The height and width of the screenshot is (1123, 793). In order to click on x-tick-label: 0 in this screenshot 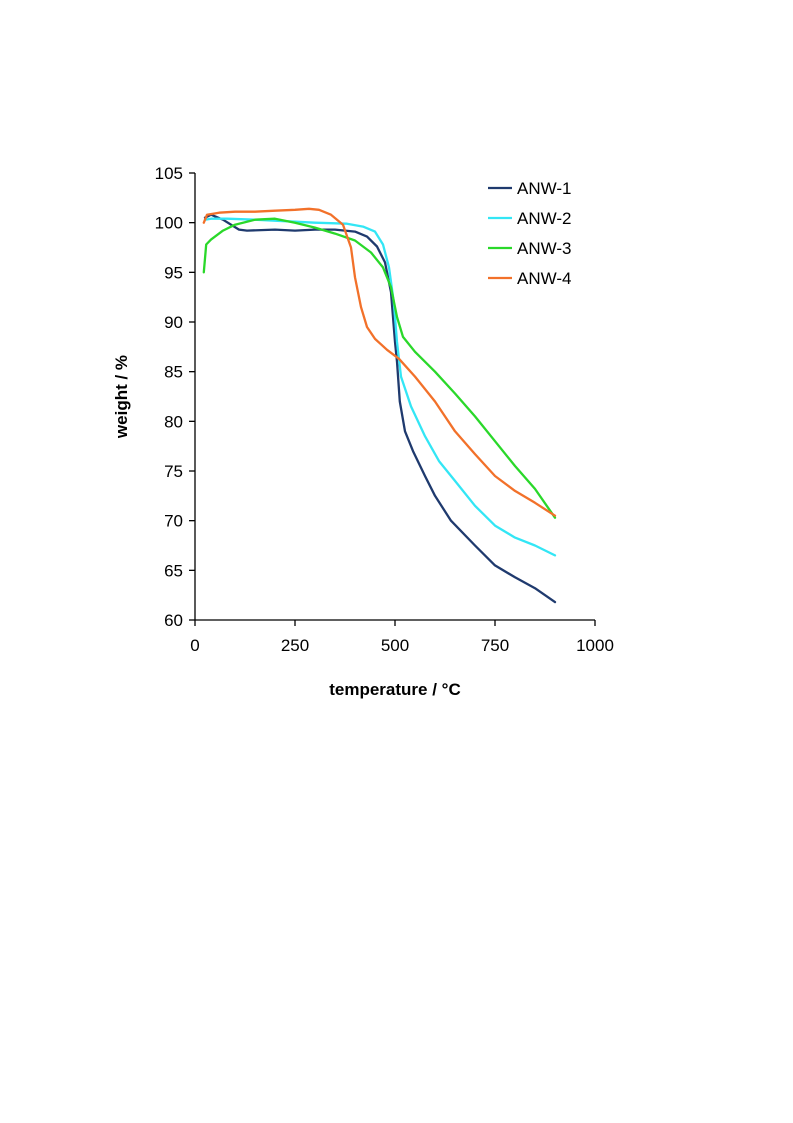, I will do `click(194, 645)`.